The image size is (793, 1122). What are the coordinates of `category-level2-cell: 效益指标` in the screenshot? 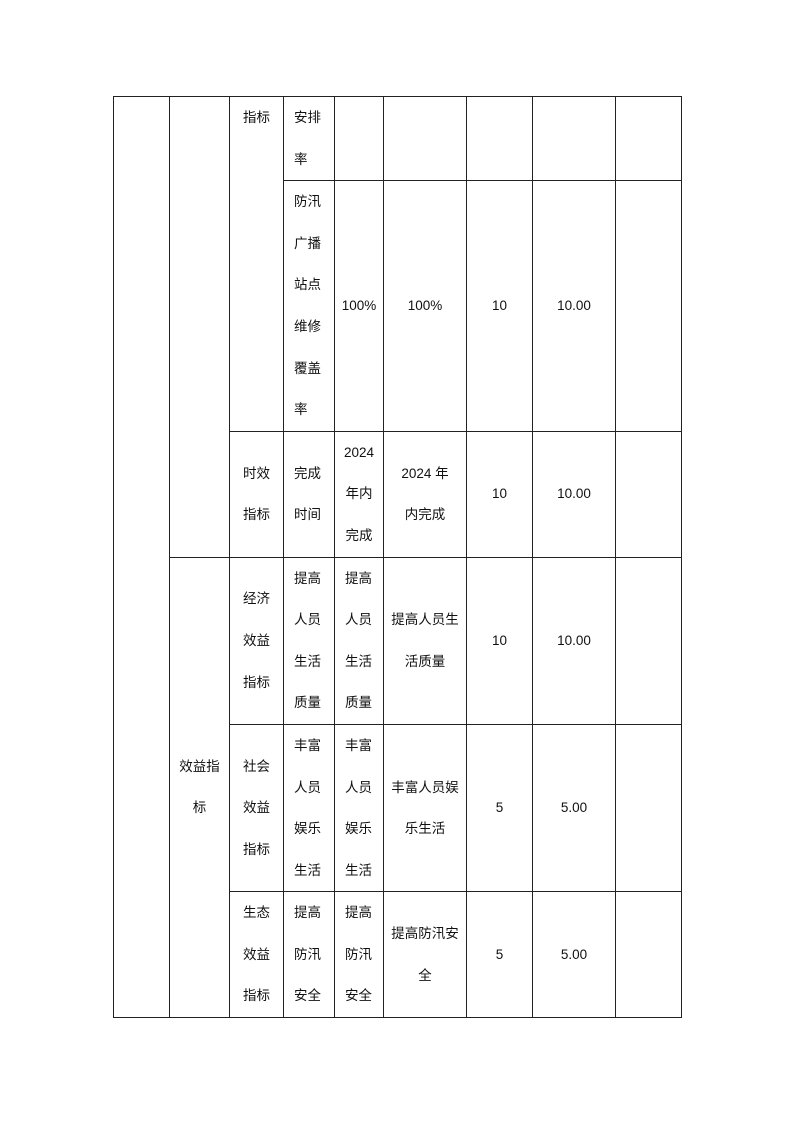 It's located at (199, 787).